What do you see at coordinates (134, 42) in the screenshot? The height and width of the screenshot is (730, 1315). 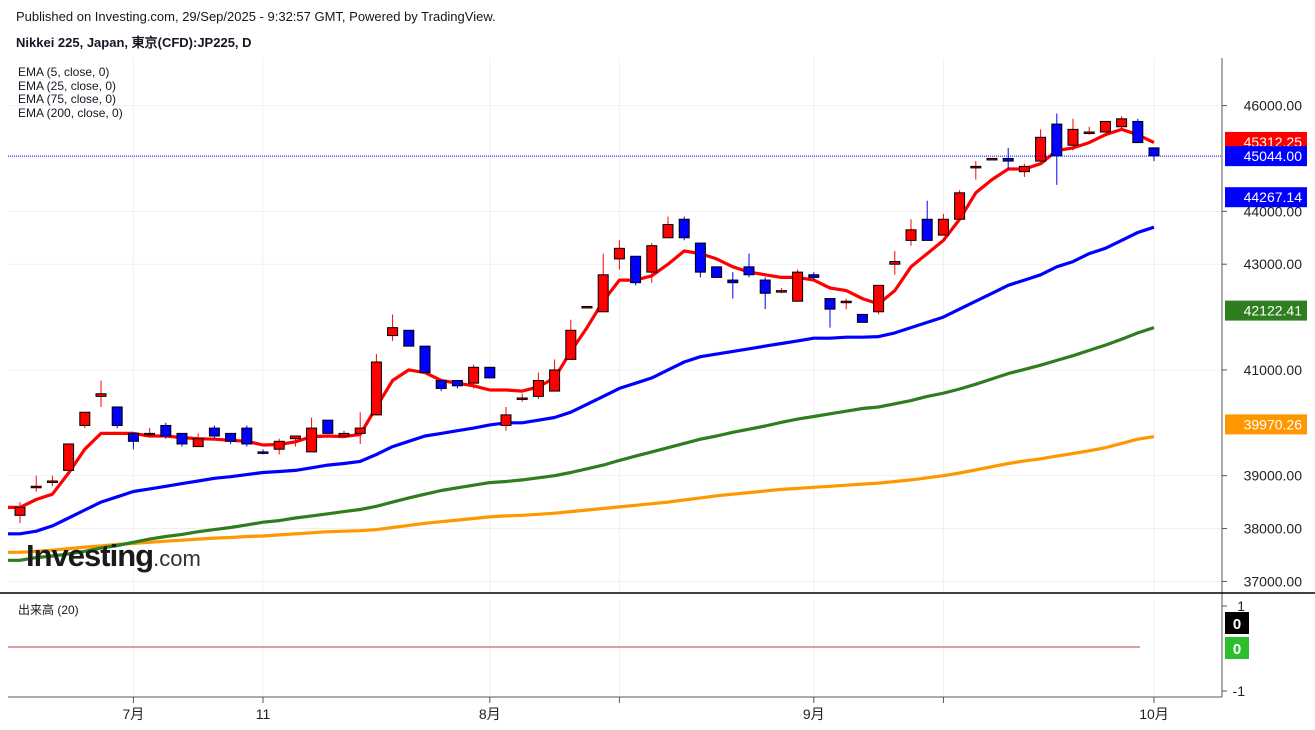 I see `instrument-title: Nikkei 225, Japan, 東京(CFD):JP225, D` at bounding box center [134, 42].